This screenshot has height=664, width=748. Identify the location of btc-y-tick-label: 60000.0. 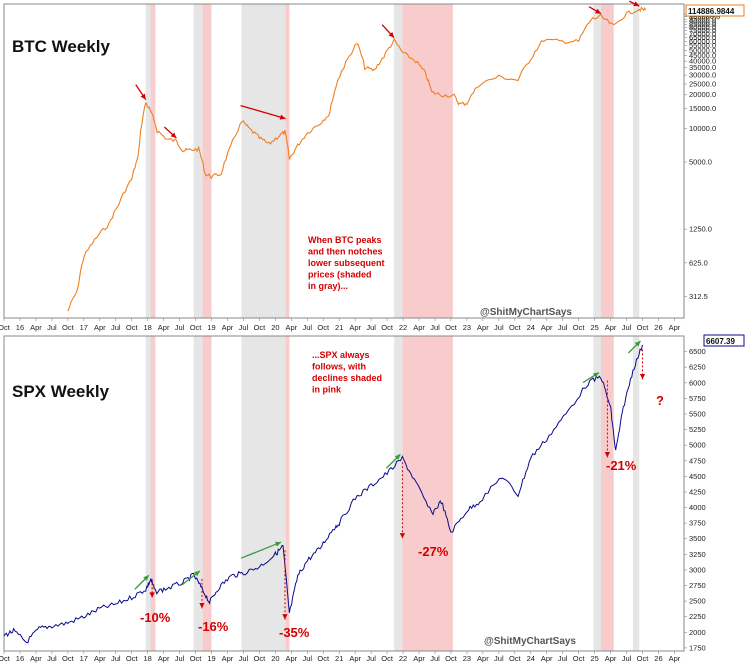
(702, 41).